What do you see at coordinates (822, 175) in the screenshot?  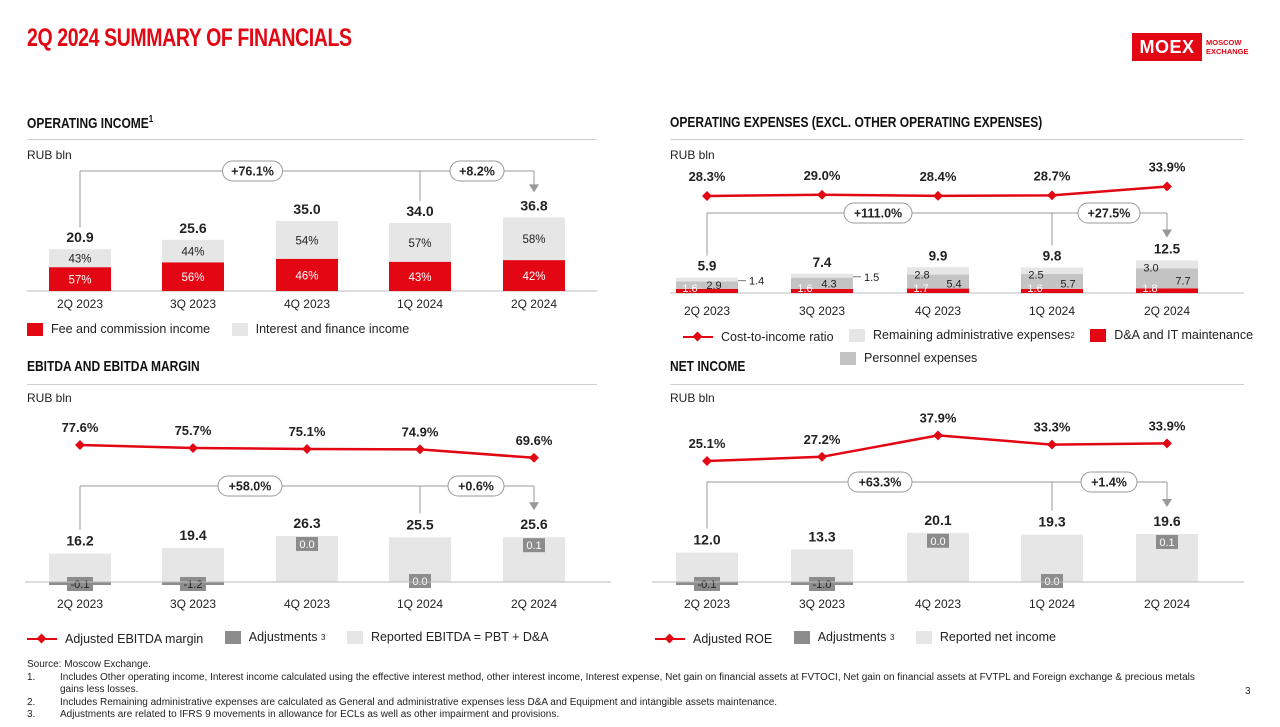 I see `line-value-label: 29.0%` at bounding box center [822, 175].